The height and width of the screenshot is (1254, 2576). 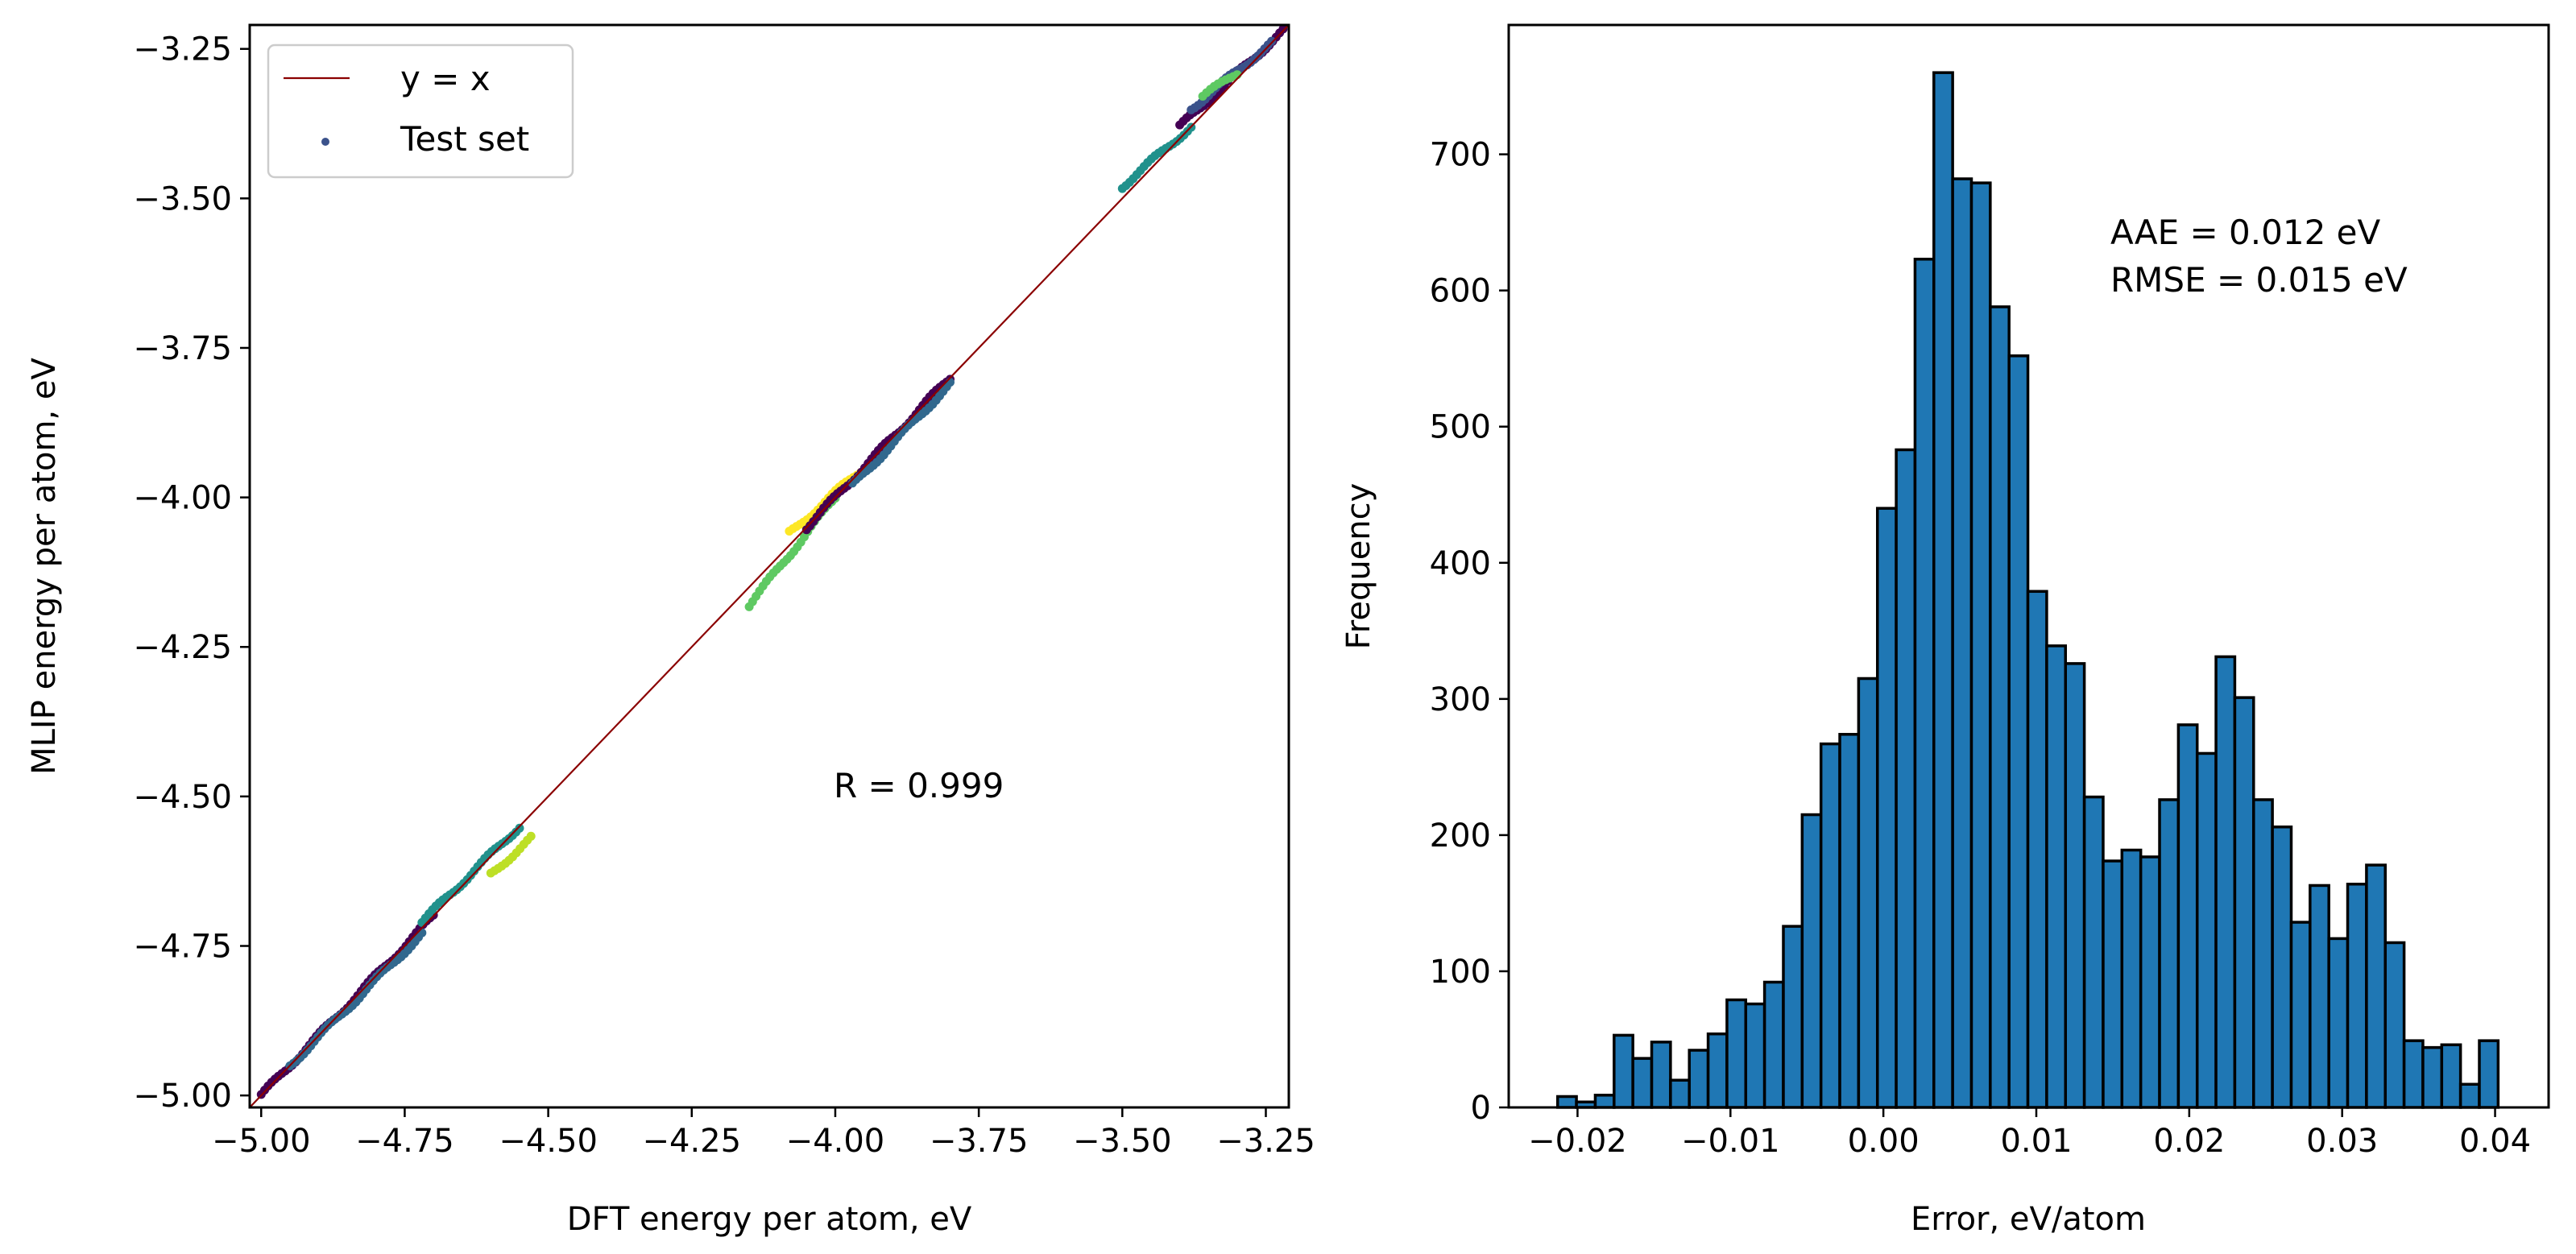 What do you see at coordinates (1460, 699) in the screenshot?
I see `y-tick-label: 300` at bounding box center [1460, 699].